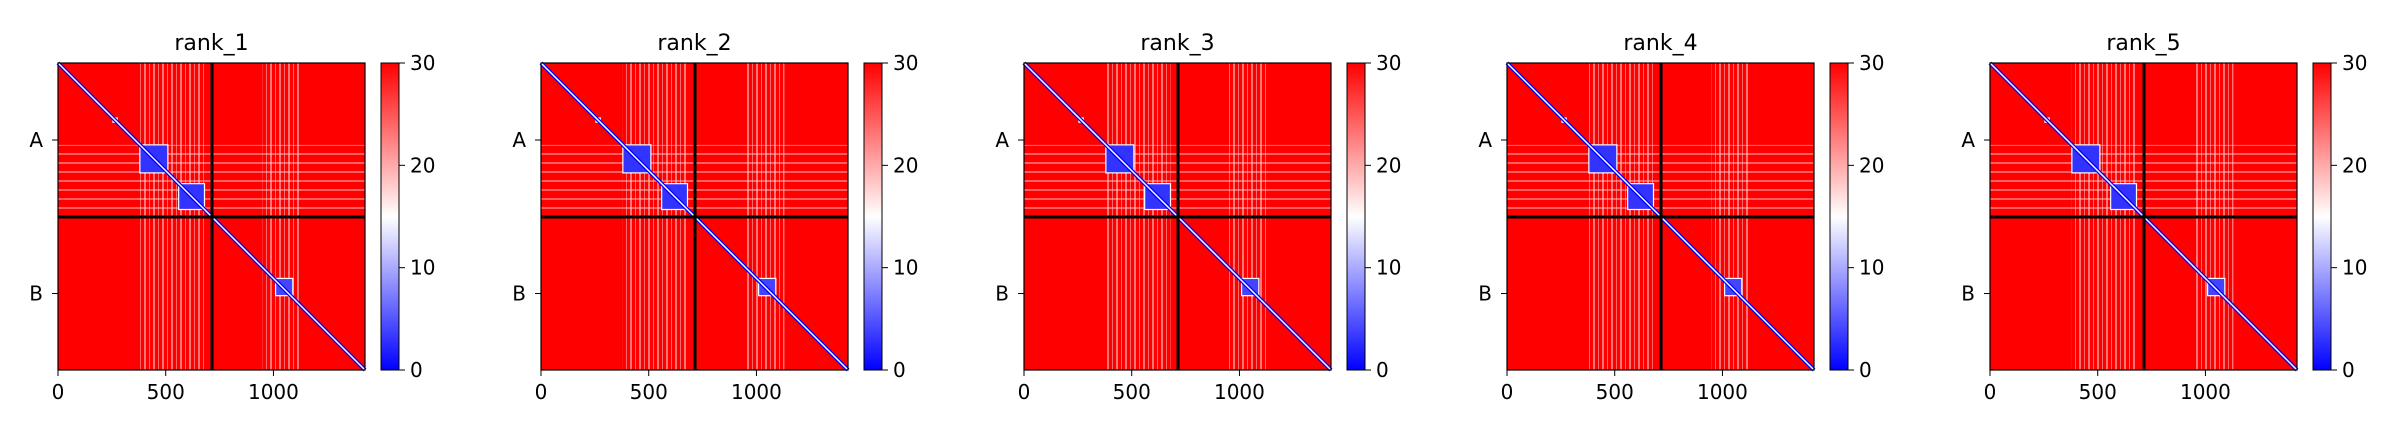 This screenshot has height=438, width=2401. Describe the element at coordinates (2143, 43) in the screenshot. I see `panel-title: rank_5` at that location.